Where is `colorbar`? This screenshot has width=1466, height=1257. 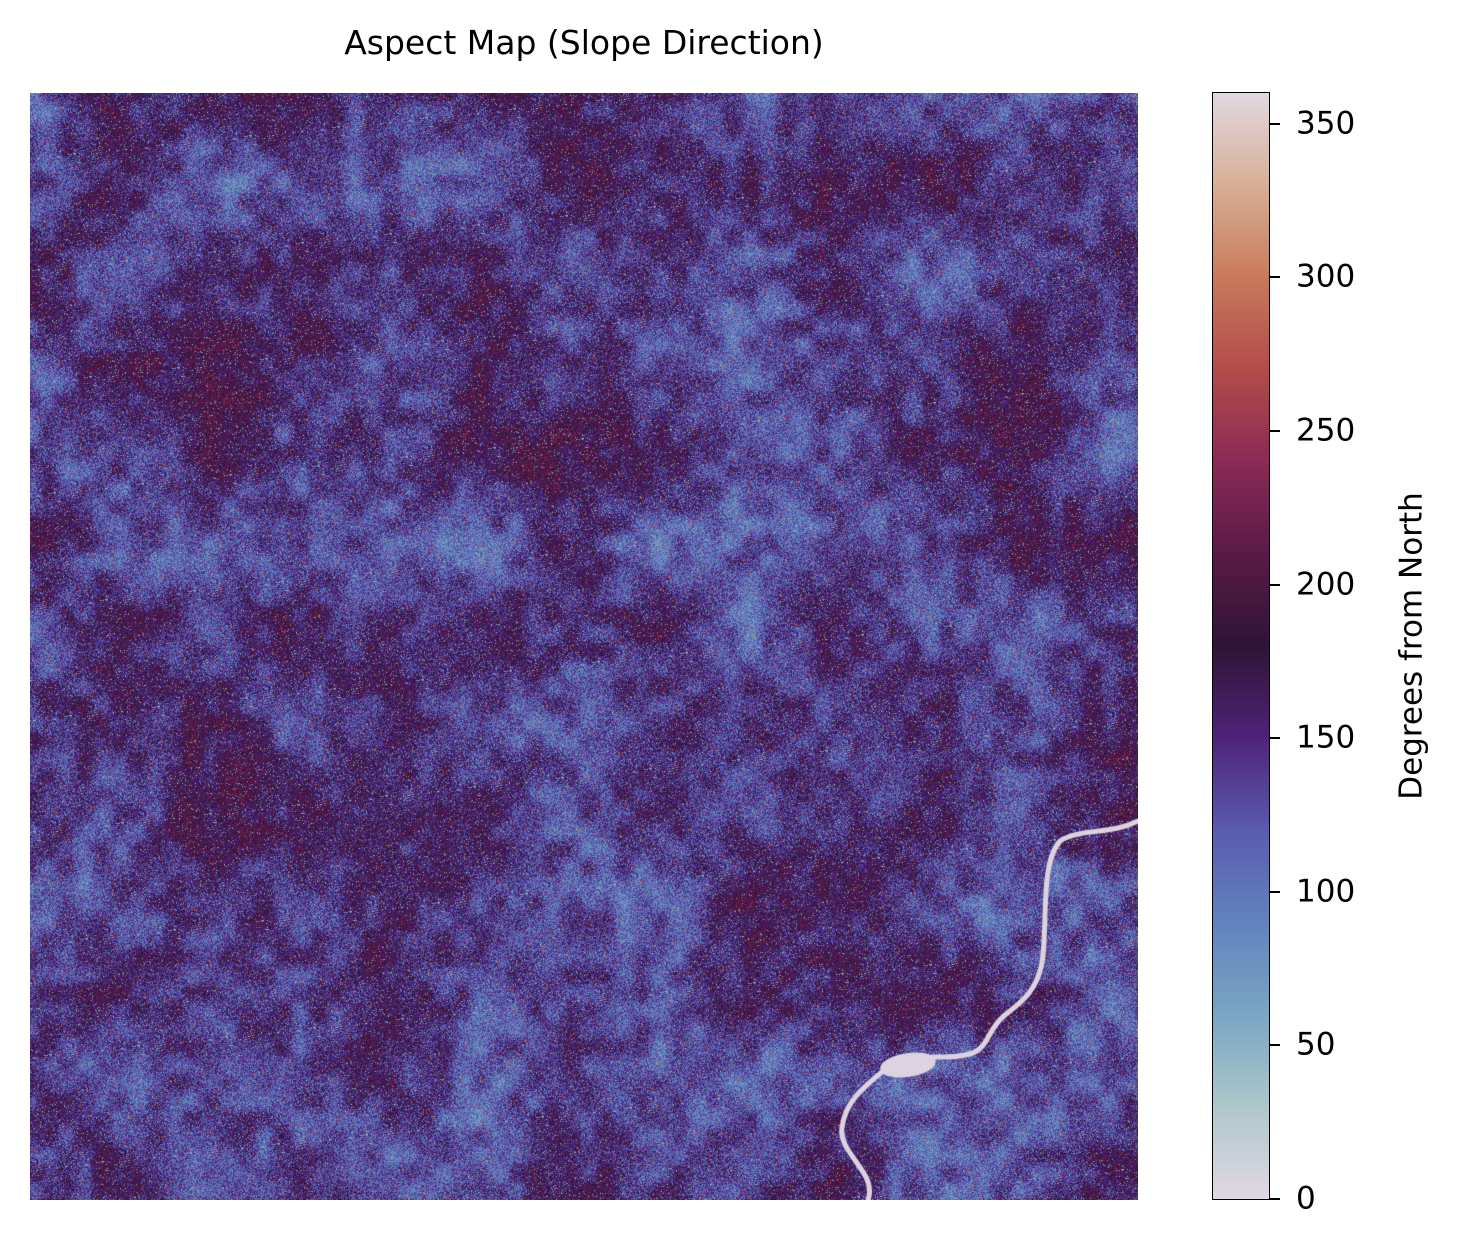 colorbar is located at coordinates (1241, 646).